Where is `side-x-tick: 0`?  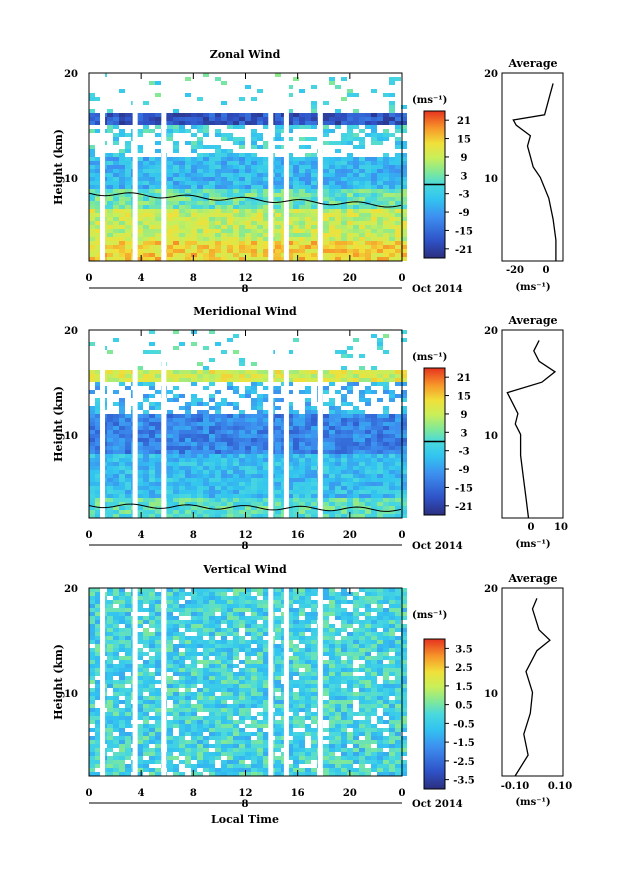 side-x-tick: 0 is located at coordinates (531, 527).